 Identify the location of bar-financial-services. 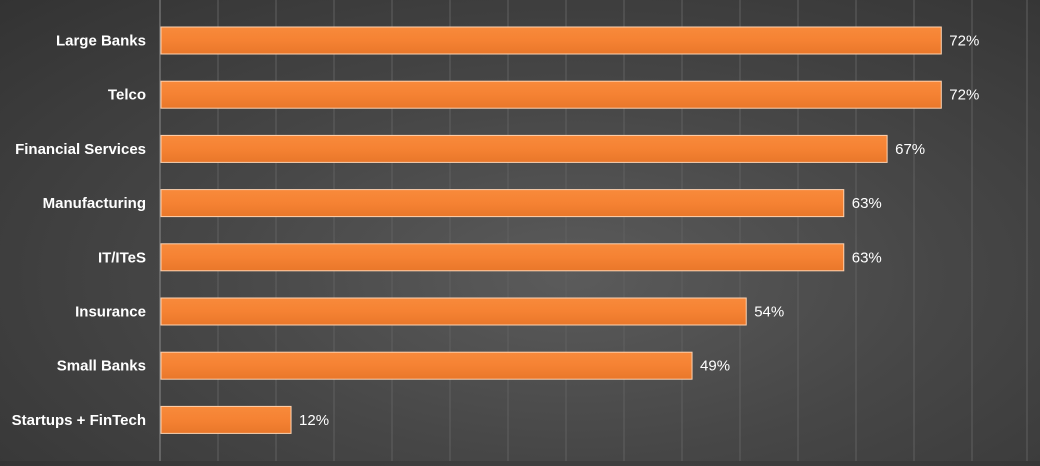
(524, 148).